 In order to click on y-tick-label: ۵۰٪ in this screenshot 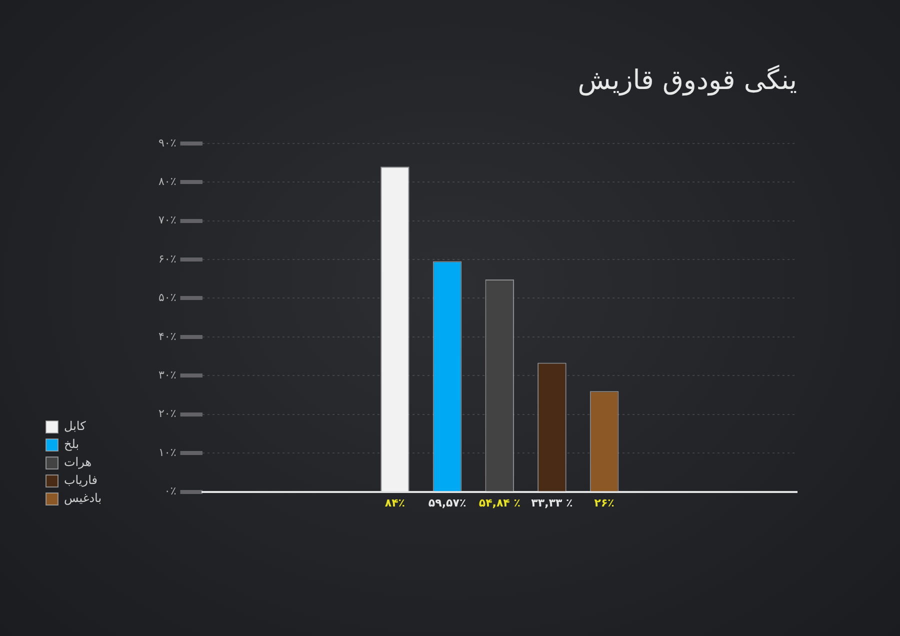, I will do `click(167, 297)`.